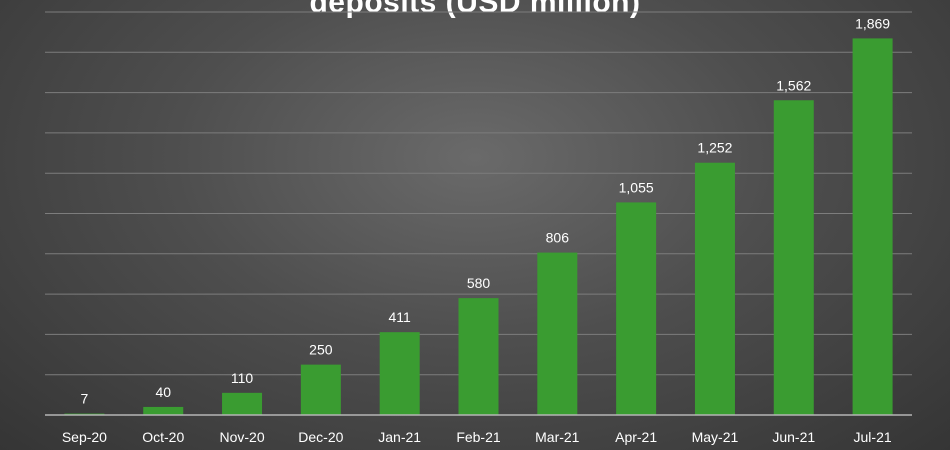 The width and height of the screenshot is (950, 450). I want to click on x-tick-label: Jul-21, so click(873, 437).